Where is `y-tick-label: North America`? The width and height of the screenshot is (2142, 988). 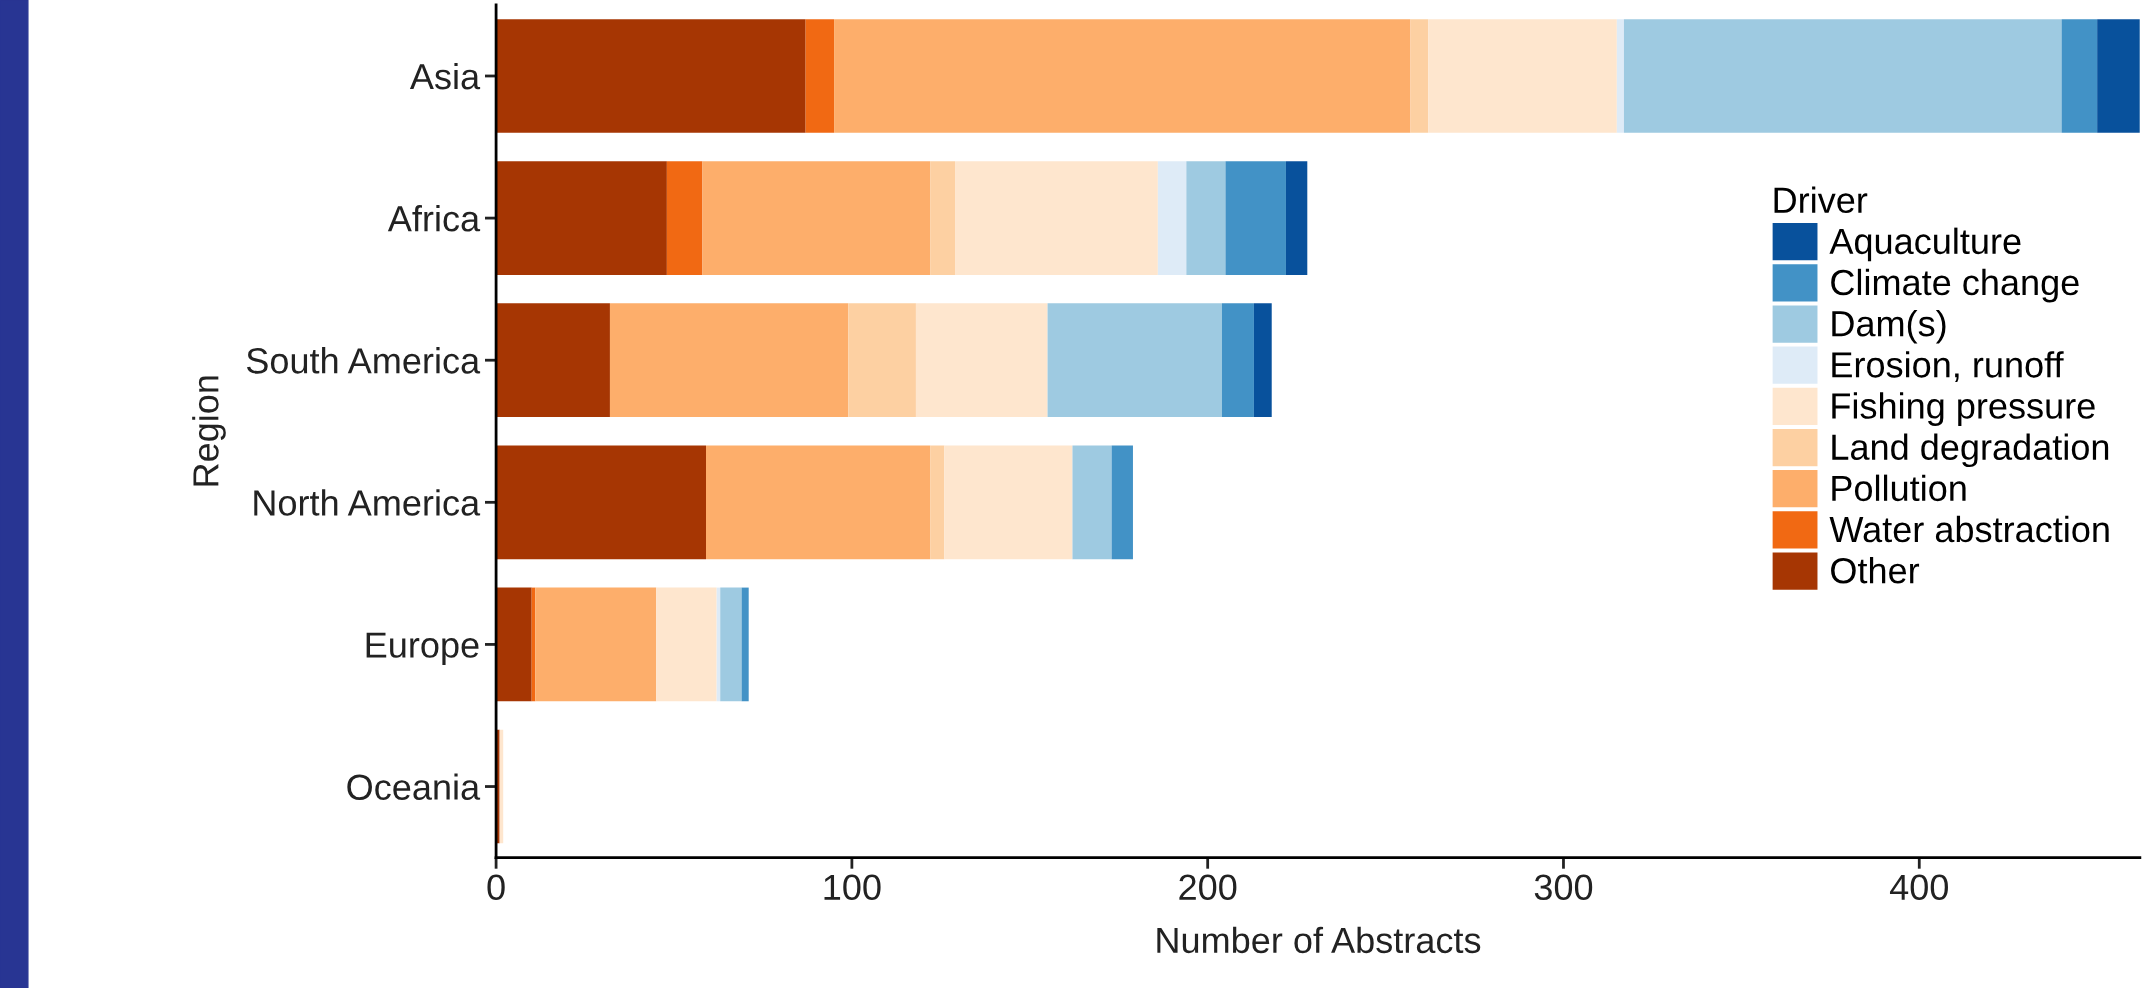
y-tick-label: North America is located at coordinates (367, 502).